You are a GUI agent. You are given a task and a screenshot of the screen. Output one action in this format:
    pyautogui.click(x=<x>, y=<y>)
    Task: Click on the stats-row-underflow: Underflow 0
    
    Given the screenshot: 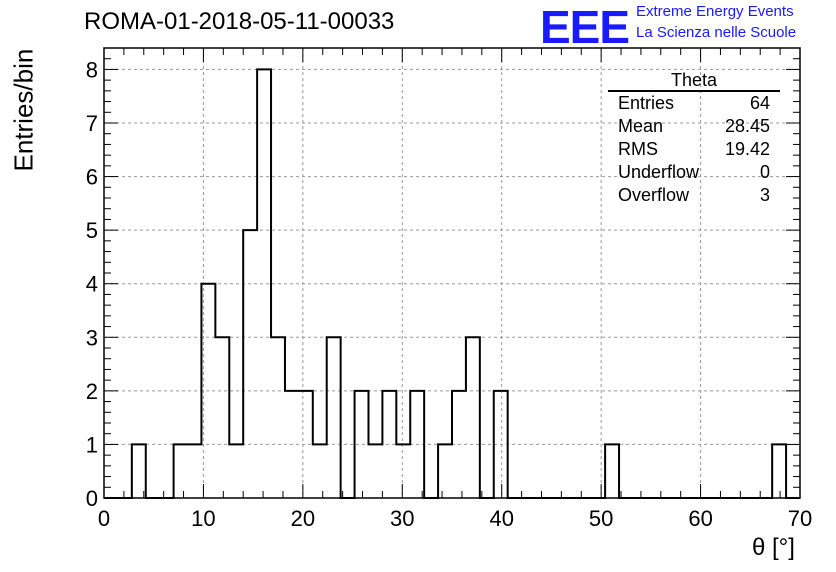 What is the action you would take?
    pyautogui.click(x=694, y=172)
    